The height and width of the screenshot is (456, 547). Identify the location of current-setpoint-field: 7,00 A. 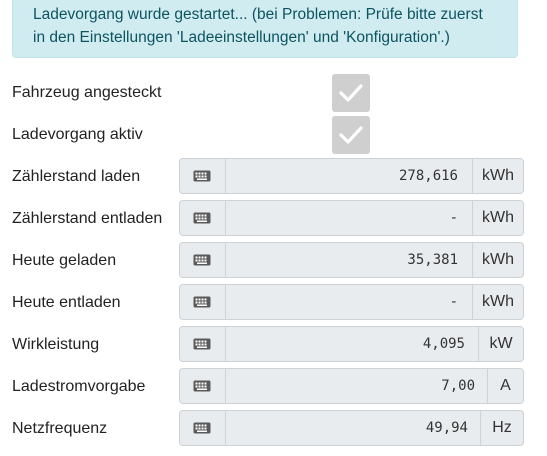
(351, 386).